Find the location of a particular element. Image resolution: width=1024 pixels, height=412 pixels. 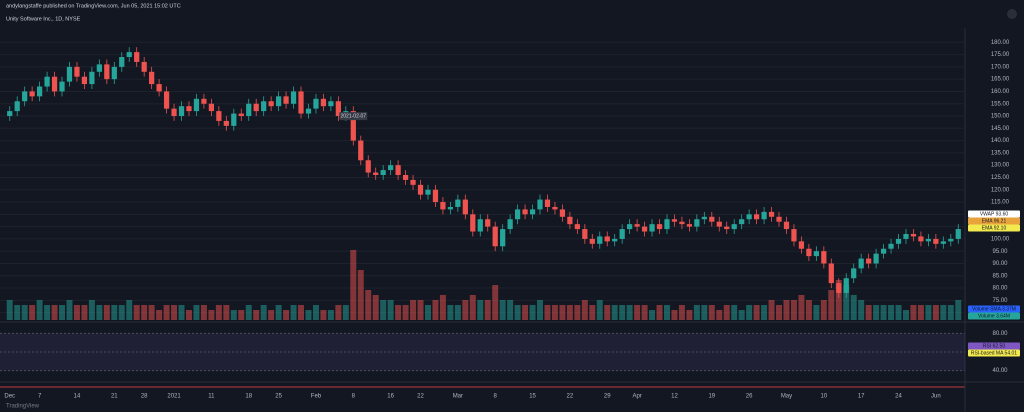

indicator-label: RSI 62.50 is located at coordinates (994, 346).